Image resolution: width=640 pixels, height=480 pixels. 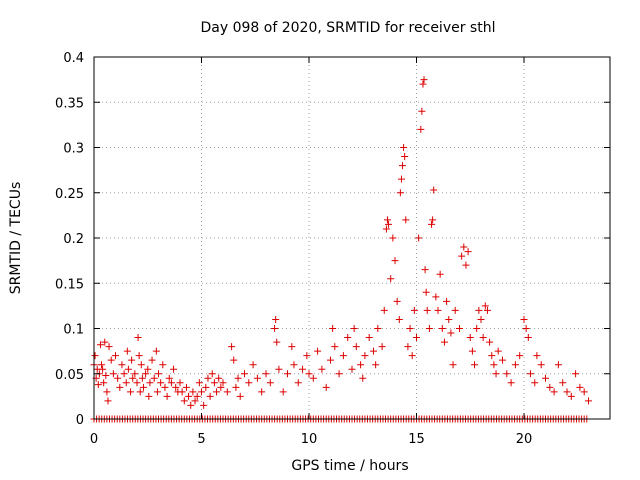 What do you see at coordinates (349, 466) in the screenshot?
I see `x-axis-label: GPS time / hours` at bounding box center [349, 466].